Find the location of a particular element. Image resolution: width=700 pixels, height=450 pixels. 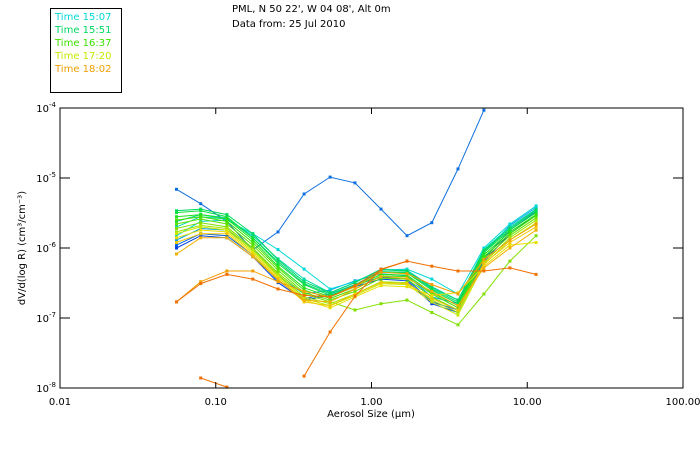

legend-entry: Time 18:02 is located at coordinates (83, 69).